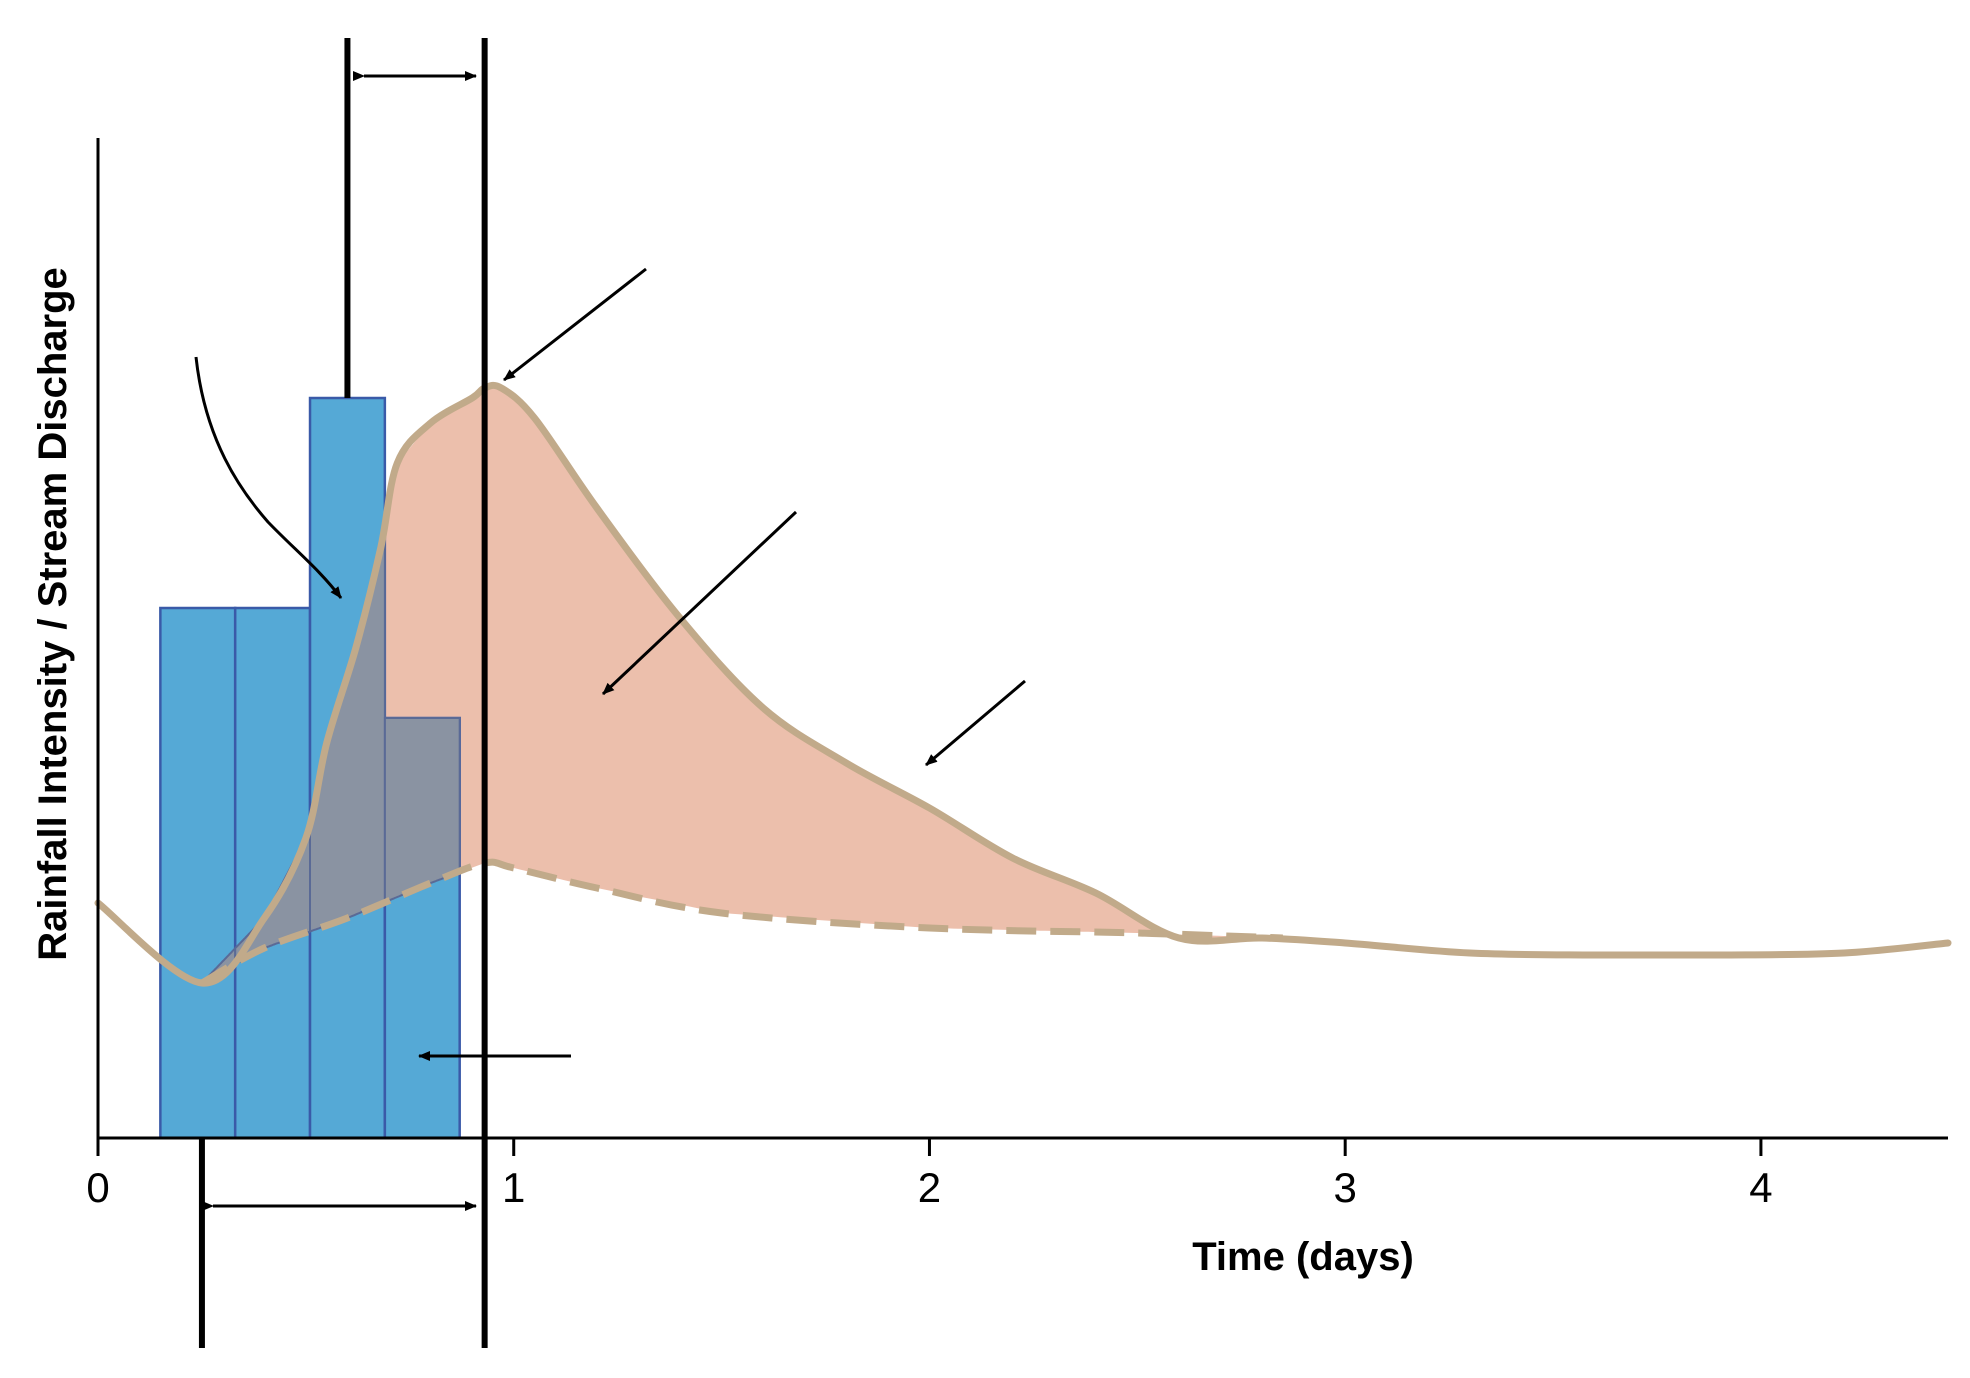  Describe the element at coordinates (268, 477) in the screenshot. I see `rising-limb-arrow` at that location.